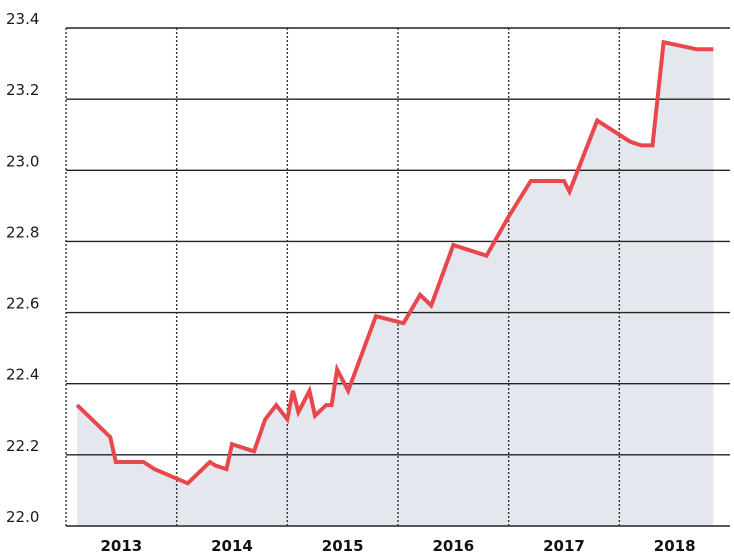 This screenshot has width=734, height=554. Describe the element at coordinates (675, 545) in the screenshot. I see `x-tick-label: 2018` at that location.